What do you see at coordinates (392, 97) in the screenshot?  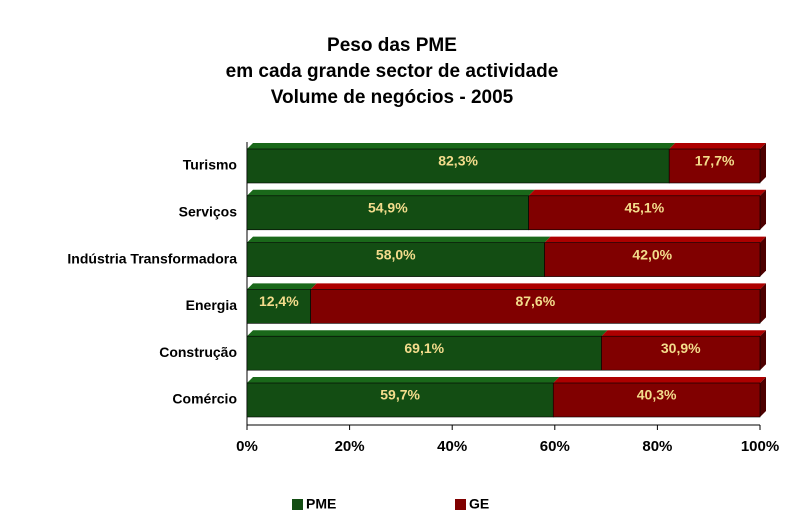 I see `chart-title: Volume de negócios - 2005` at bounding box center [392, 97].